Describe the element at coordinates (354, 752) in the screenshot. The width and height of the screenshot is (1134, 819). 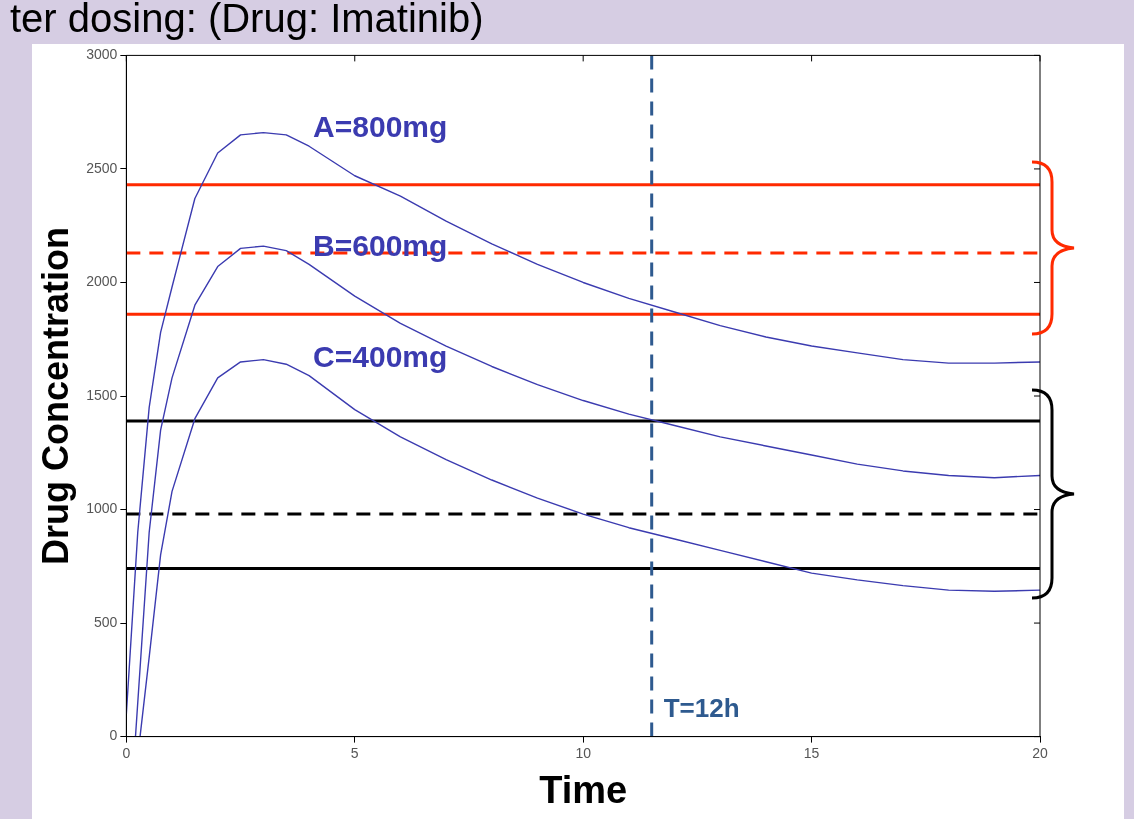
I see `x-tick-label: 5` at that location.